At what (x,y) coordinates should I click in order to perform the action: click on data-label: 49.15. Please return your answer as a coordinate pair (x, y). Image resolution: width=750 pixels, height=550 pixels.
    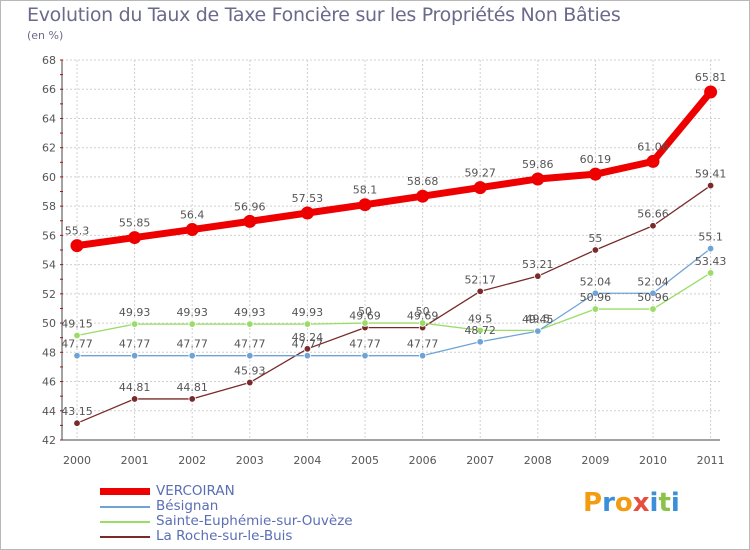
    Looking at the image, I should click on (77, 324).